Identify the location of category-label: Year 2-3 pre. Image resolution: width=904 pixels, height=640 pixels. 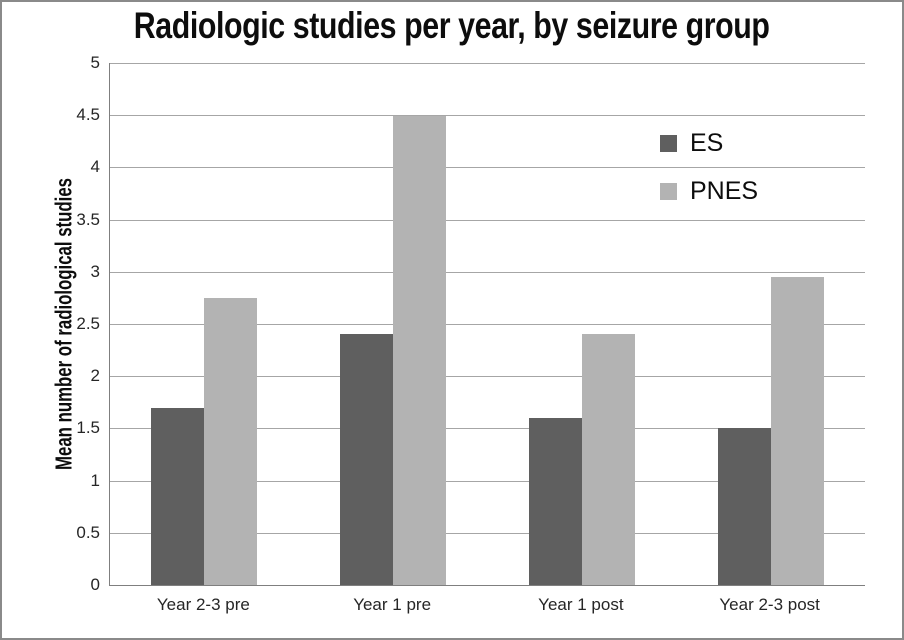
(203, 604).